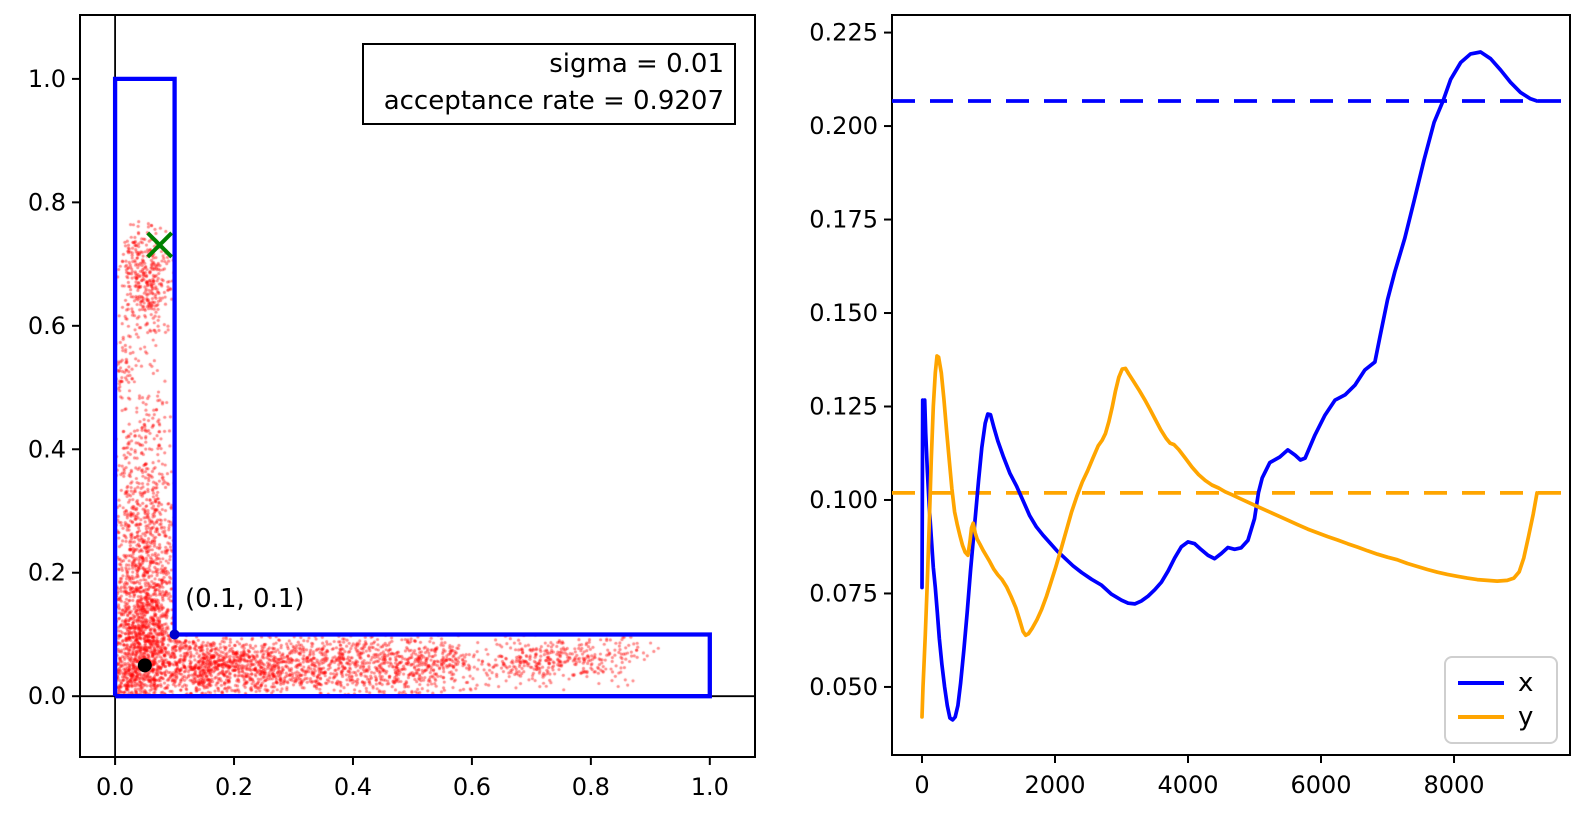  I want to click on legend-item-x: x, so click(1501, 683).